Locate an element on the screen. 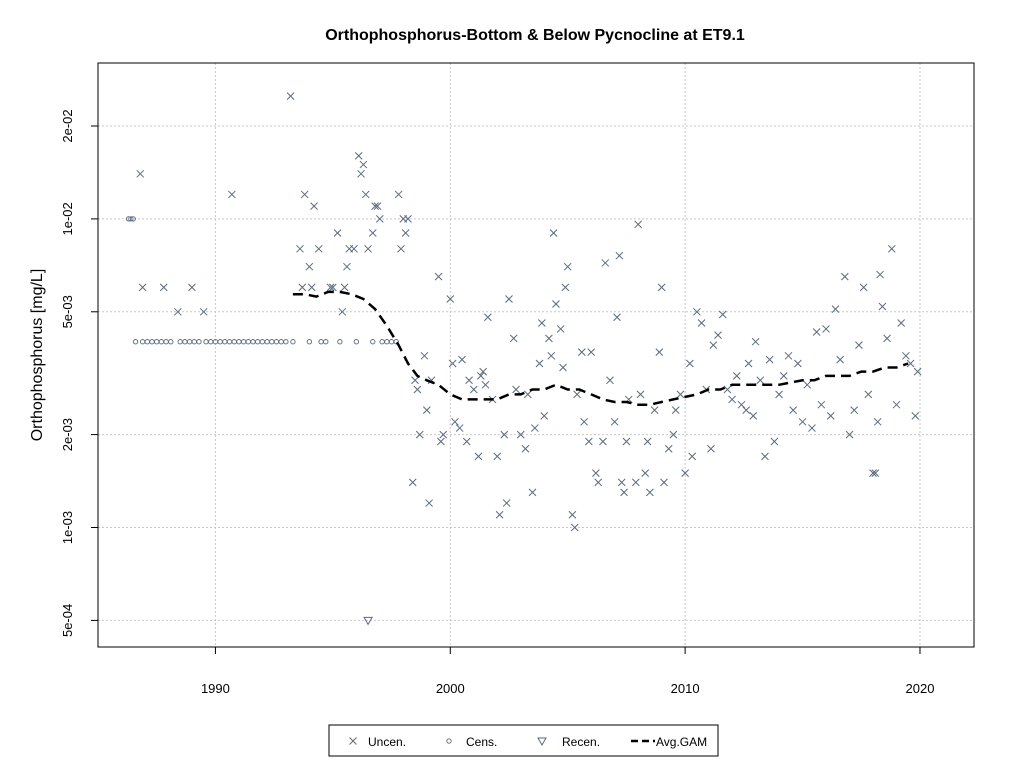 Image resolution: width=1024 pixels, height=768 pixels. x-tick-label: 2020 is located at coordinates (920, 688).